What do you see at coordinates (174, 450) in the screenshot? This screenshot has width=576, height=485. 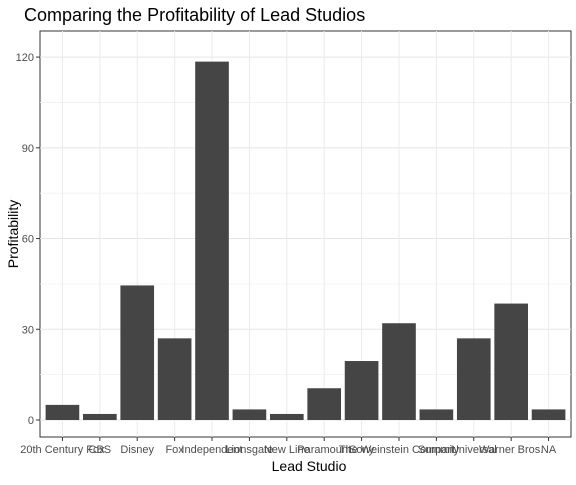 I see `x-tick-label: Fox` at bounding box center [174, 450].